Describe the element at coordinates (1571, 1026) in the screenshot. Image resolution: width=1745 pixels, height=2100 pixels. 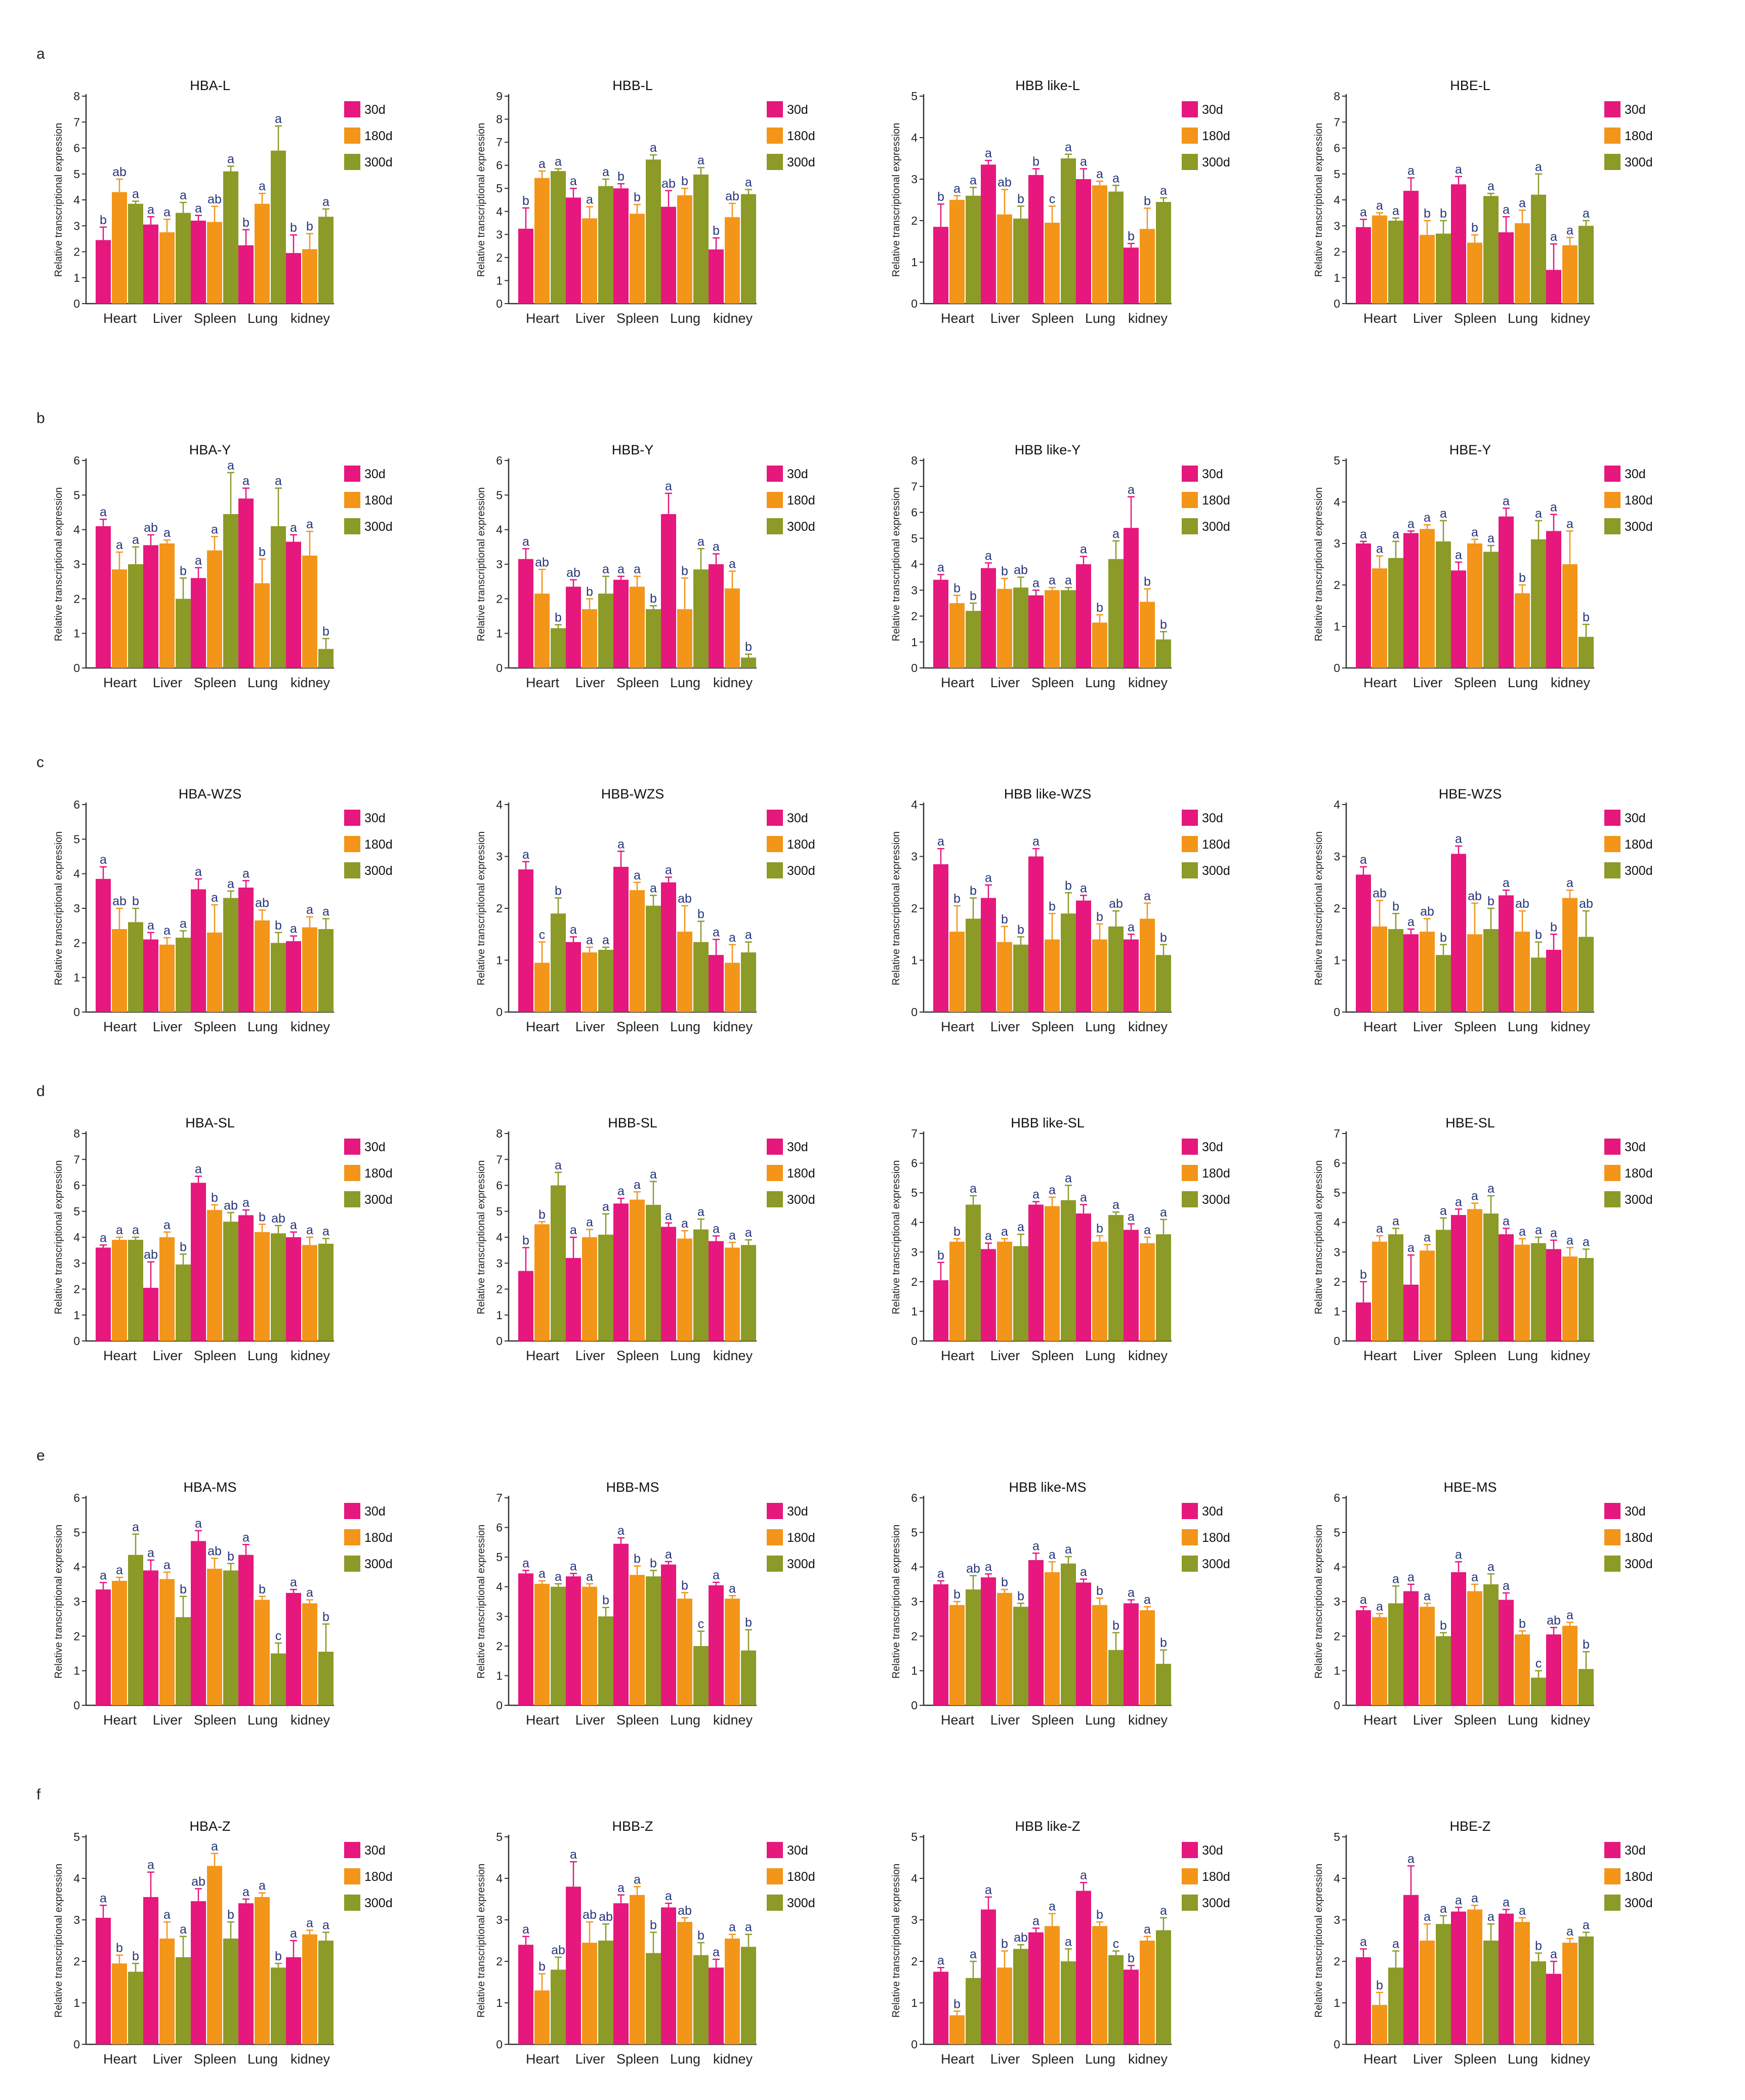
I see `x-tick-label: kidney` at that location.